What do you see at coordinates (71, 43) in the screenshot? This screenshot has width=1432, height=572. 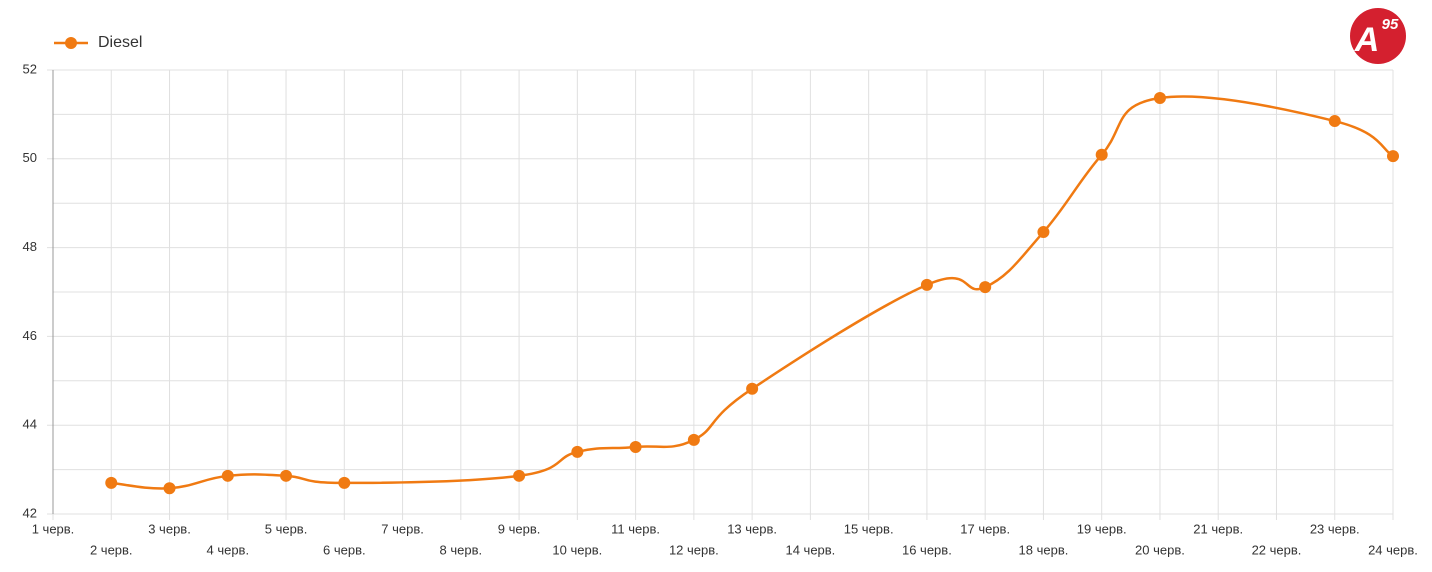 I see `legend-marker` at bounding box center [71, 43].